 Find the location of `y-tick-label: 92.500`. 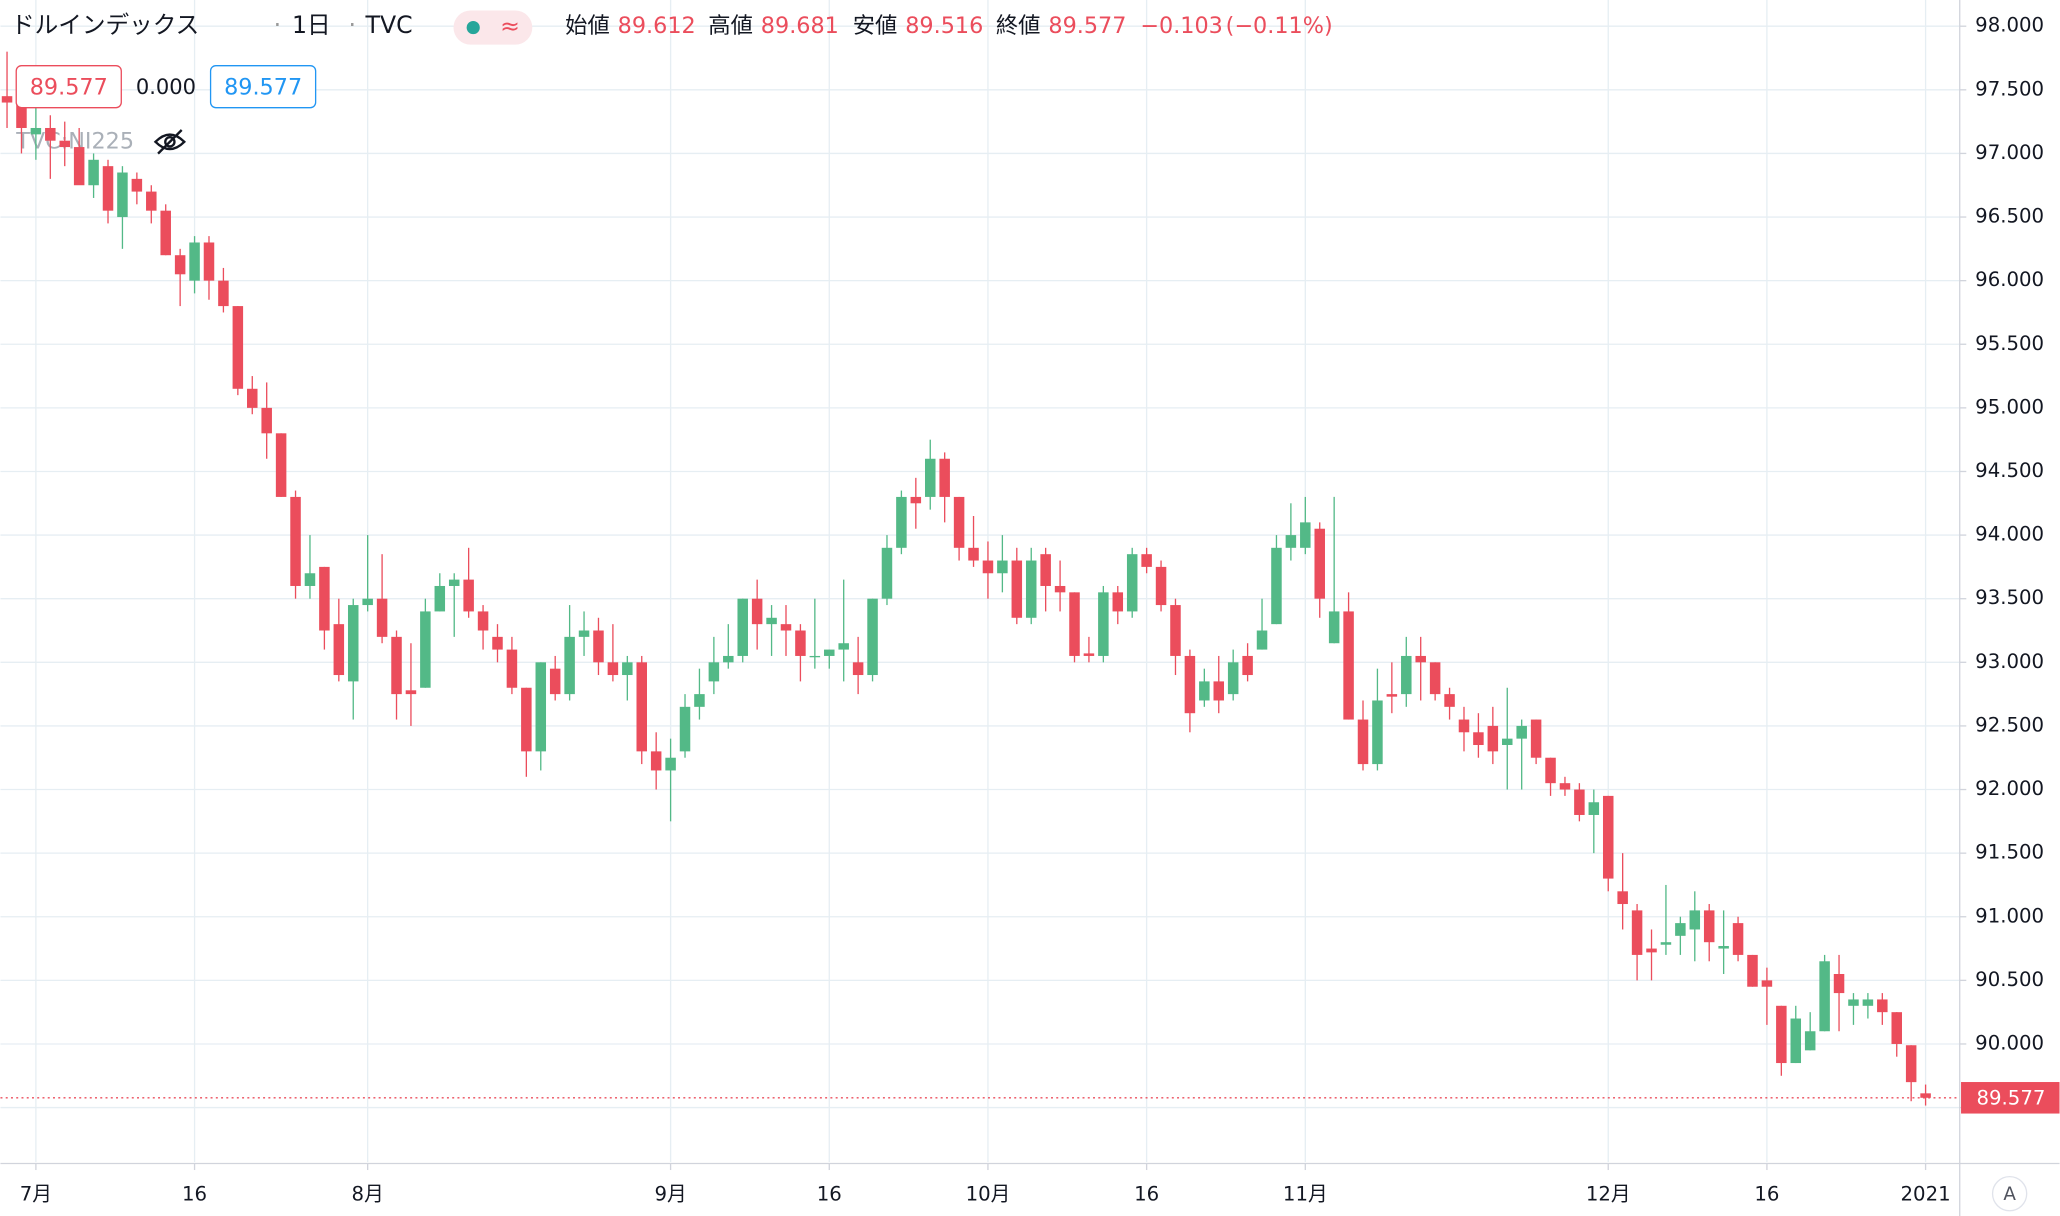

y-tick-label: 92.500 is located at coordinates (2009, 724).